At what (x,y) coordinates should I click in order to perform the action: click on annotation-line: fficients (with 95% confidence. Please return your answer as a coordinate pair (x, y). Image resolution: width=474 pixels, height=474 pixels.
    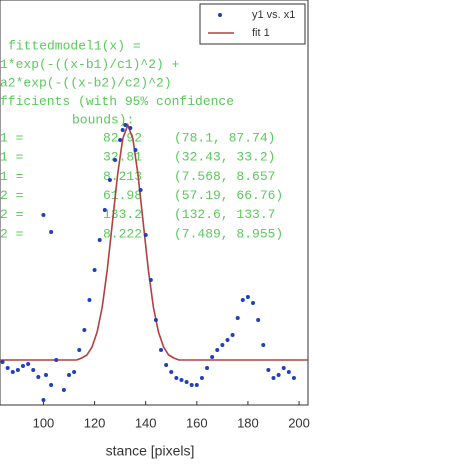
    Looking at the image, I should click on (117, 101).